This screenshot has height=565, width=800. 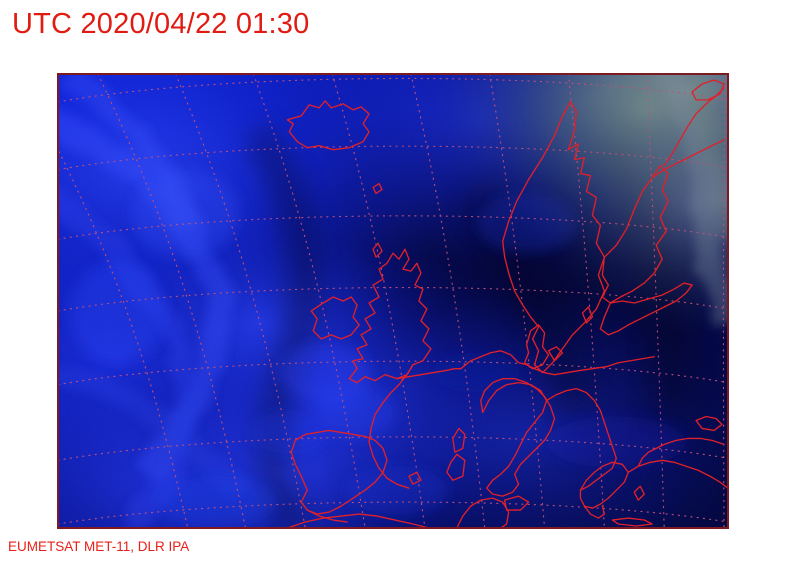 What do you see at coordinates (555, 354) in the screenshot?
I see `coastline-danish-isles` at bounding box center [555, 354].